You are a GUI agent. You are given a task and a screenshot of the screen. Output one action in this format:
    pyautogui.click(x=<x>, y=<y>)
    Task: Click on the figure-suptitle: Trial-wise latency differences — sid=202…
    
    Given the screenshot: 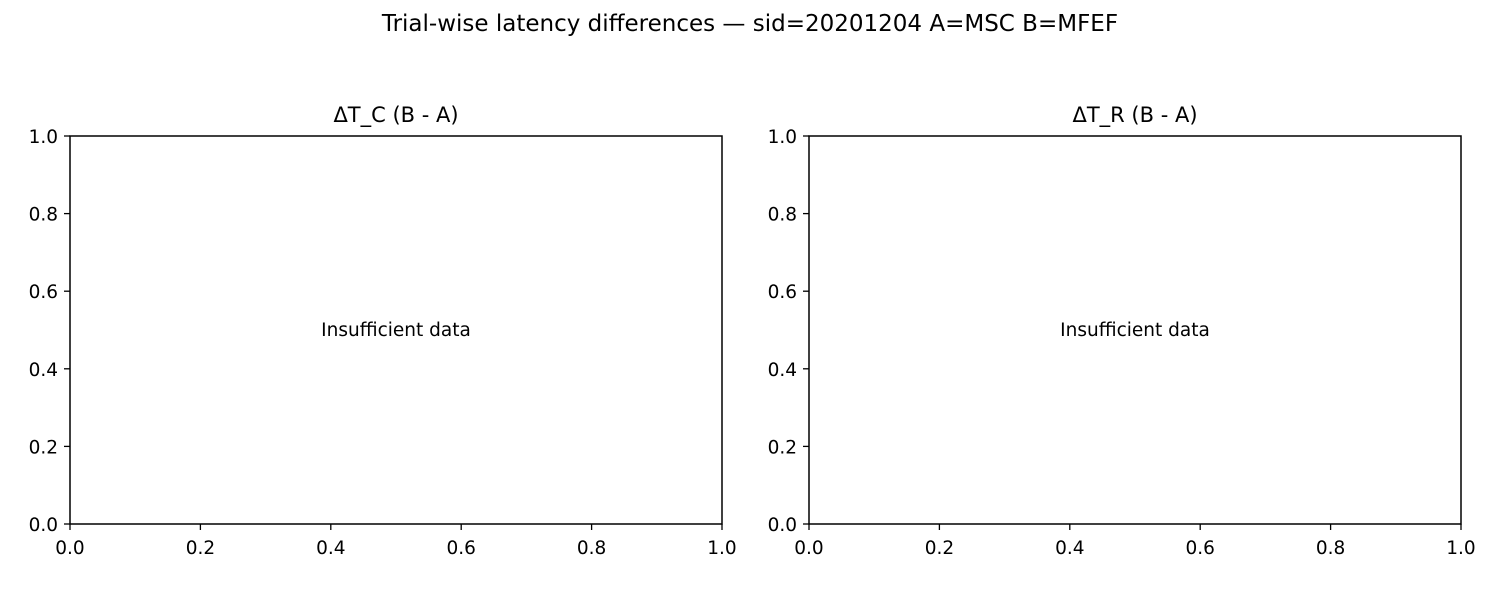 What is the action you would take?
    pyautogui.click(x=749, y=24)
    